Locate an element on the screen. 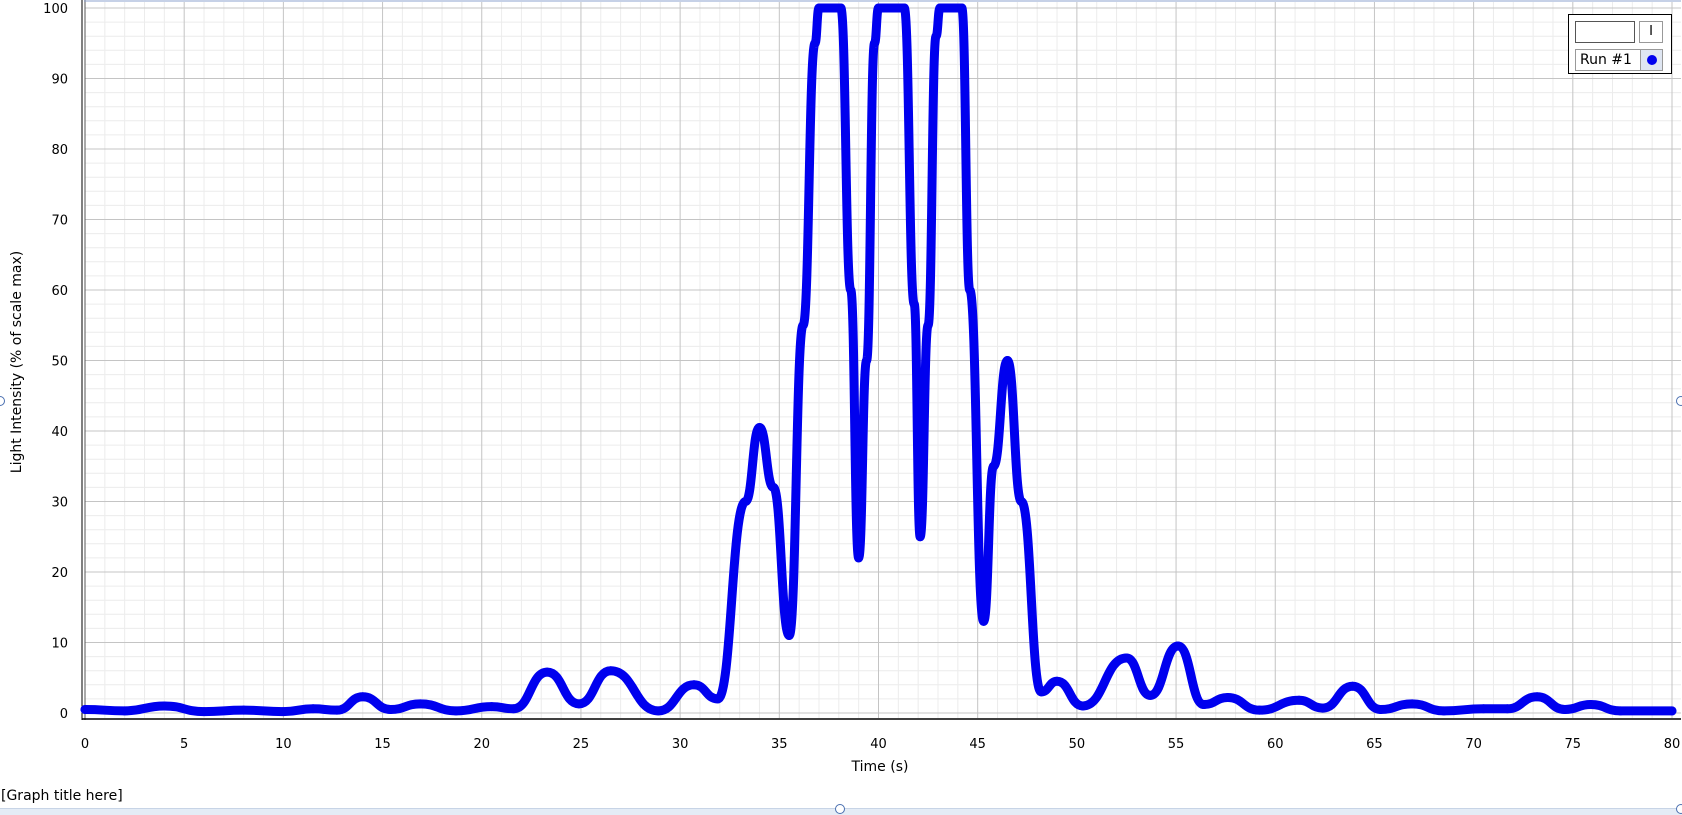 This screenshot has width=1682, height=815. legend-blank-cell is located at coordinates (1605, 32).